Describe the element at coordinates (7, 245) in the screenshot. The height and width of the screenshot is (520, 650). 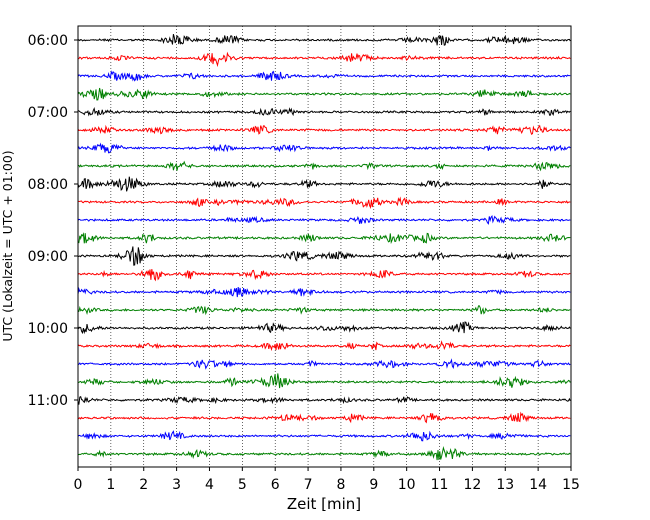
I see `y-axis-label: UTC (Lokalzeit = UTC + 01:00)` at that location.